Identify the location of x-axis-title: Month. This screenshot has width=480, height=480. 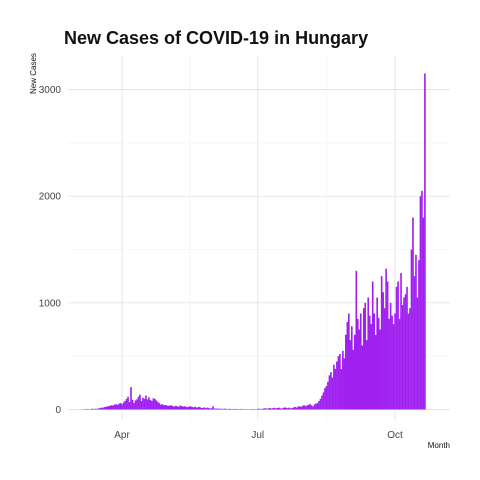
(439, 445).